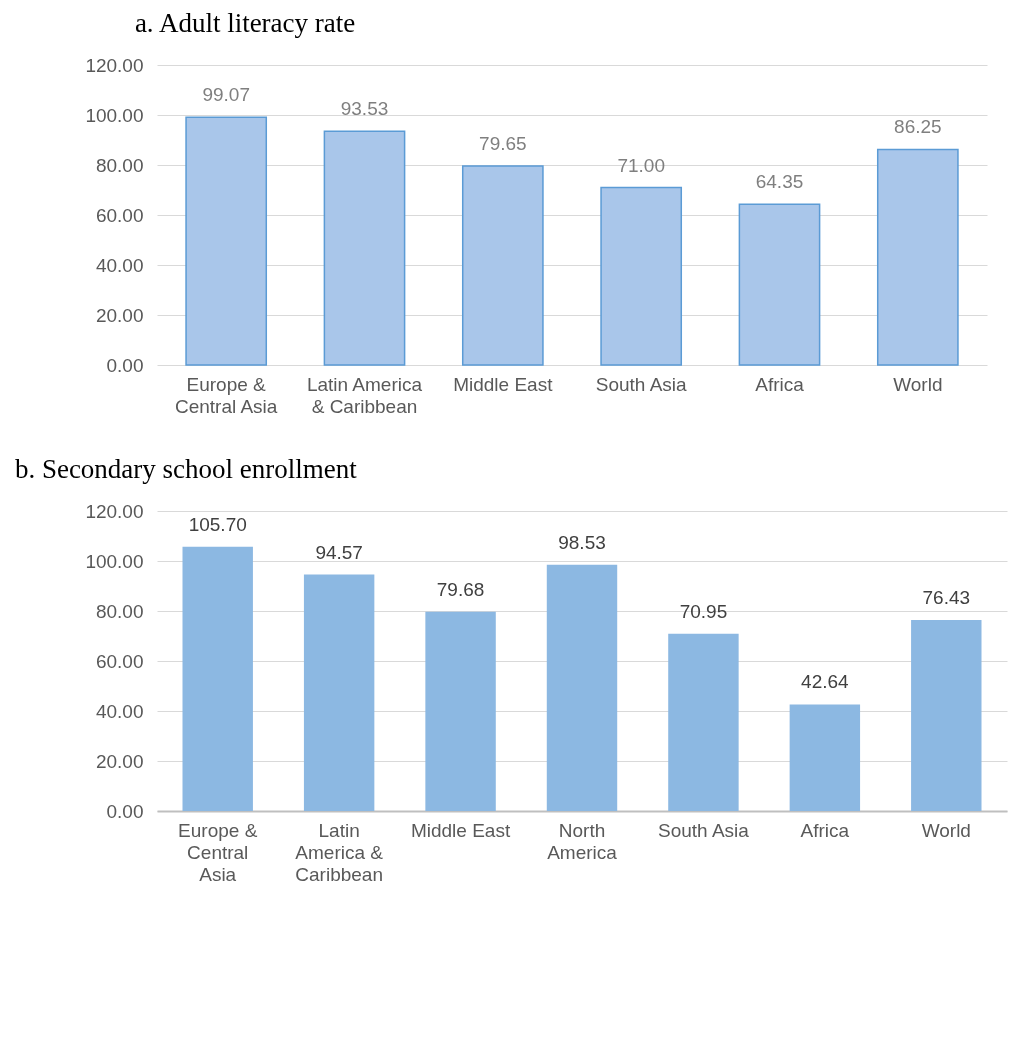 The image size is (1021, 1041). I want to click on data-label: 93.53, so click(364, 109).